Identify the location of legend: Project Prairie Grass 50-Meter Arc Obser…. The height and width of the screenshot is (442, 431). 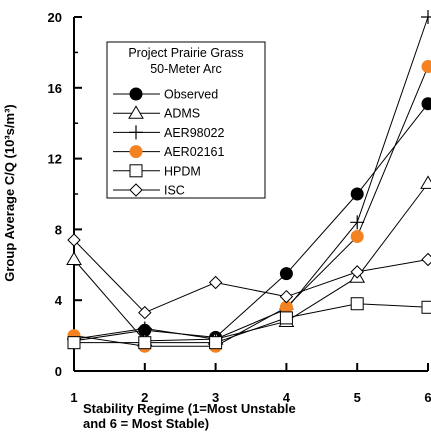
(186, 120).